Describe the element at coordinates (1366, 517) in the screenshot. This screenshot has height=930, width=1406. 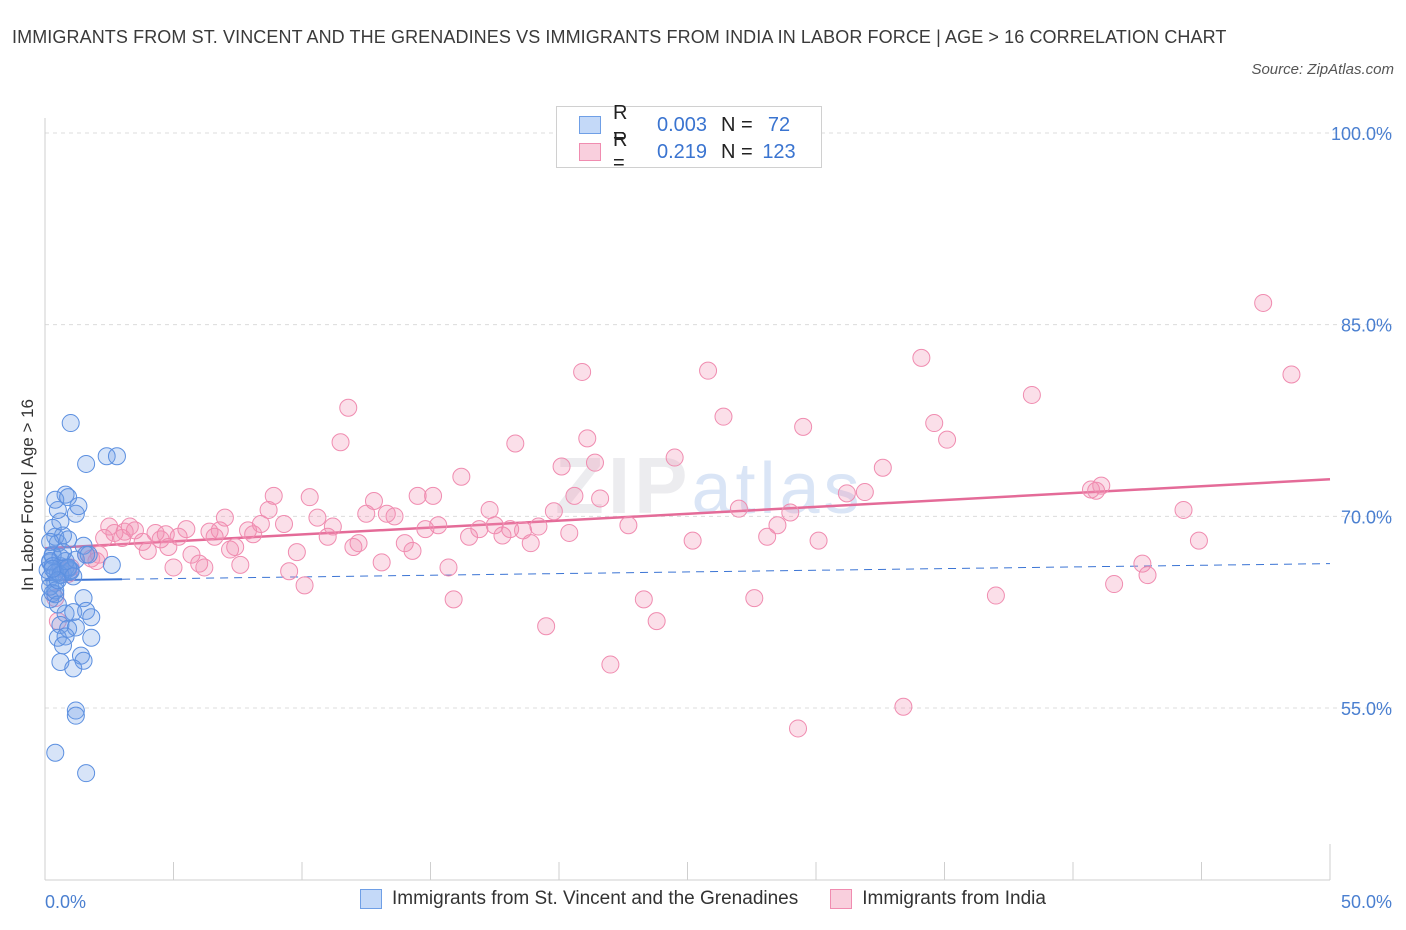
I see `y-tick-label: 70.0%` at that location.